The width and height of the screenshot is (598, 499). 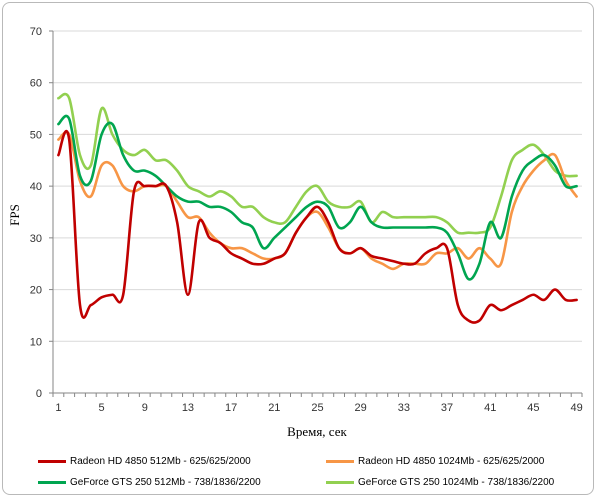 I want to click on y-tick-label: 0, so click(x=39, y=394).